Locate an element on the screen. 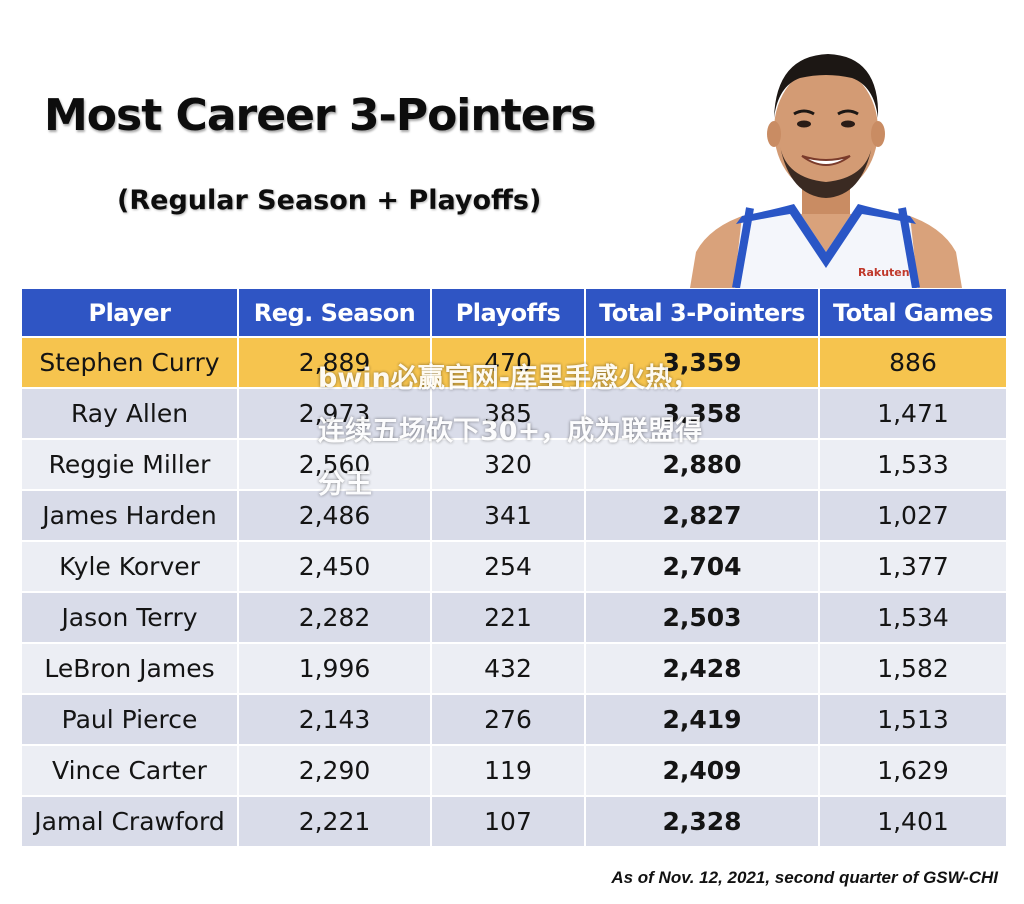  total-3-pointers-cell: 2,704 is located at coordinates (702, 566).